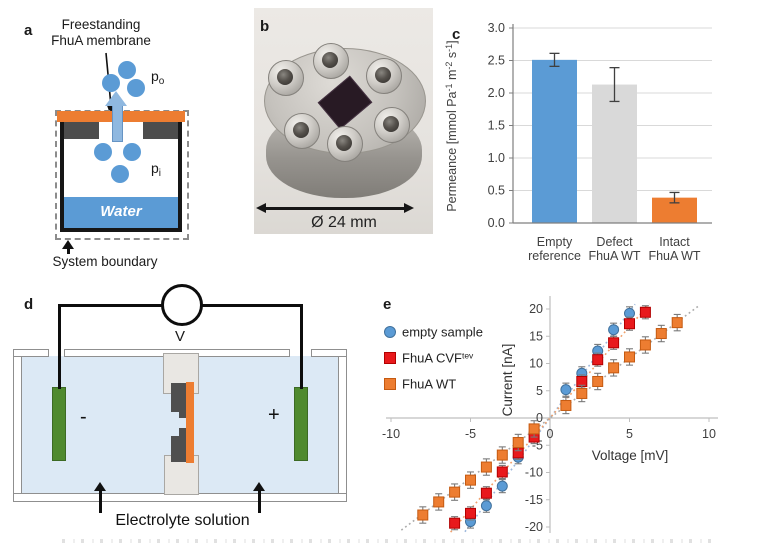 The image size is (760, 544). What do you see at coordinates (674, 242) in the screenshot?
I see `category-label: Intact` at bounding box center [674, 242].